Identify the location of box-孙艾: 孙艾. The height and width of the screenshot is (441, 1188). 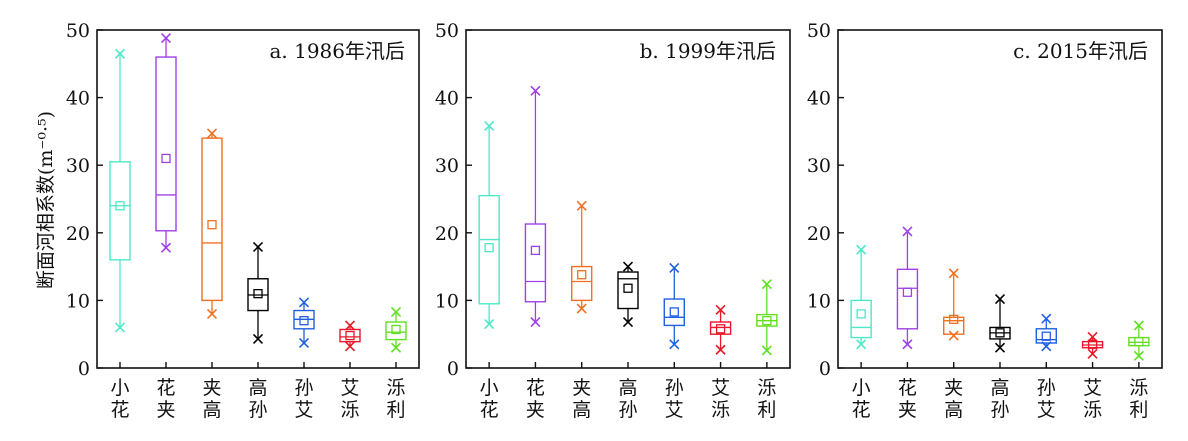
(304, 359).